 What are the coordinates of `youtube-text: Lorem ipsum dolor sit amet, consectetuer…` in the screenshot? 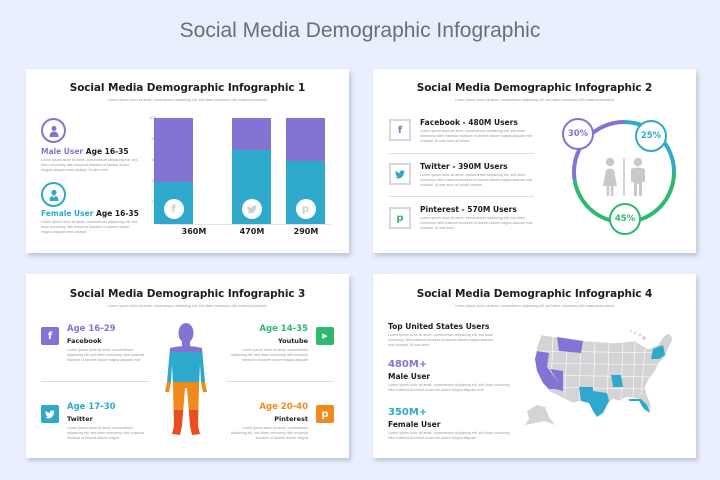 It's located at (269, 355).